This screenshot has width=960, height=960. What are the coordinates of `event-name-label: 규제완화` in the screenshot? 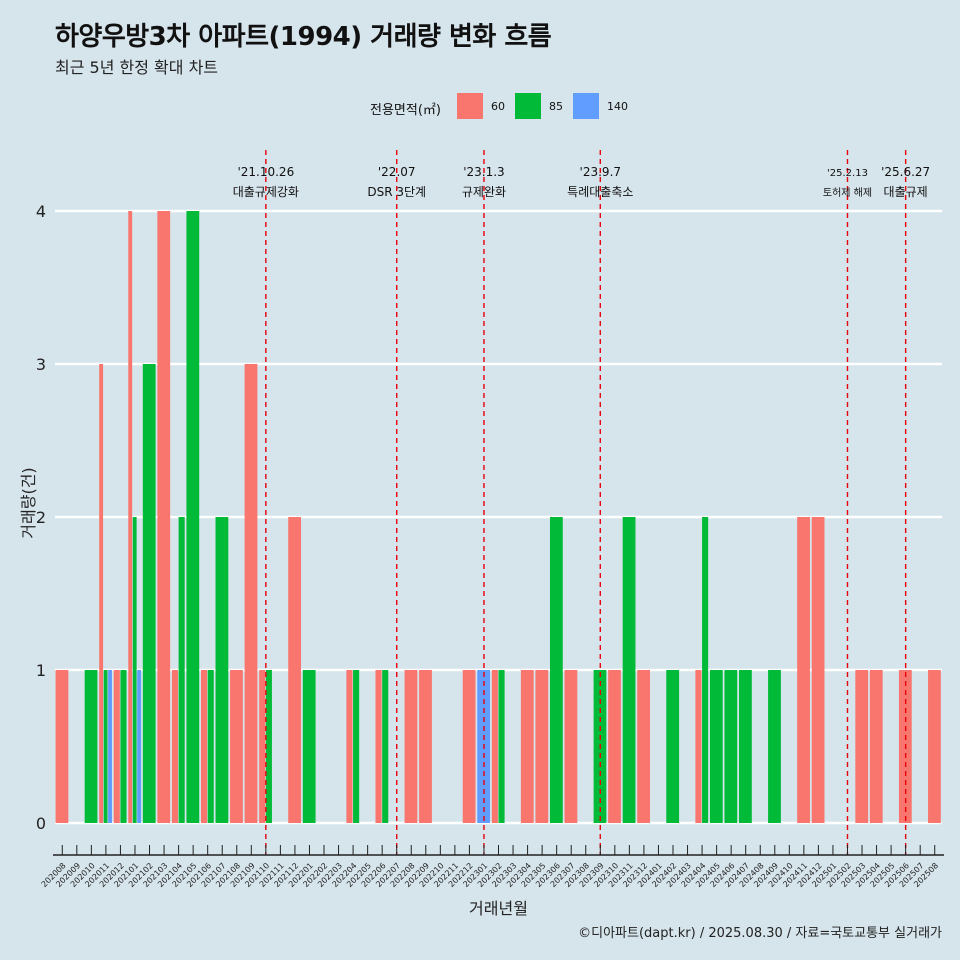 It's located at (484, 192).